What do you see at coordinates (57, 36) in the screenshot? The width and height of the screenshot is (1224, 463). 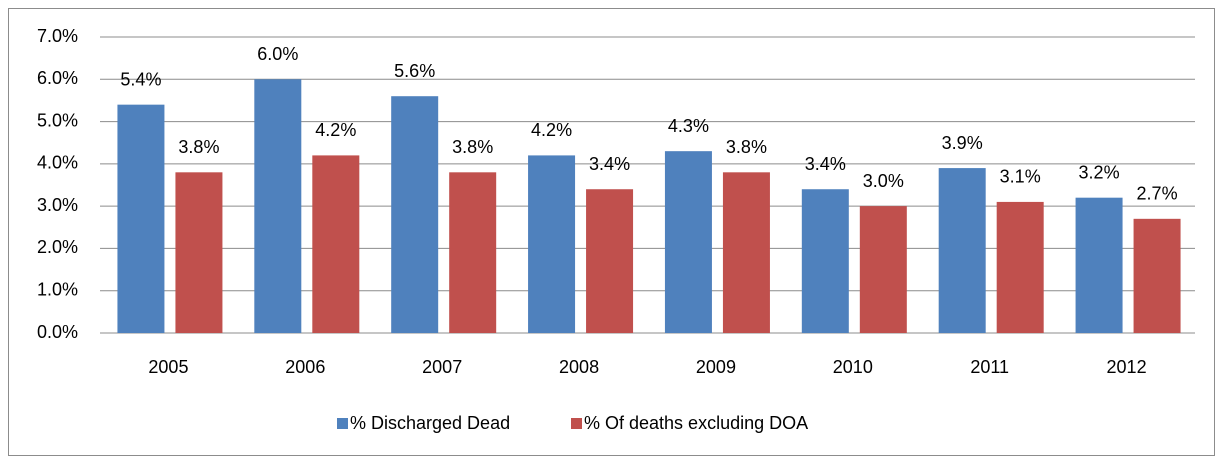 I see `y-tick-label: 7.0%` at bounding box center [57, 36].